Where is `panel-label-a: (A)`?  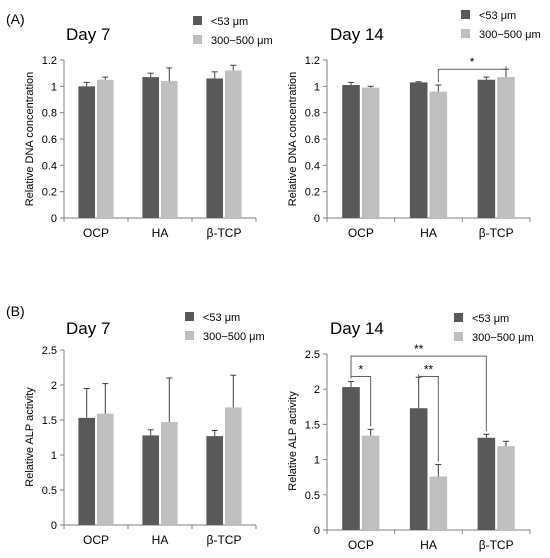
panel-label-a: (A) is located at coordinates (15, 19).